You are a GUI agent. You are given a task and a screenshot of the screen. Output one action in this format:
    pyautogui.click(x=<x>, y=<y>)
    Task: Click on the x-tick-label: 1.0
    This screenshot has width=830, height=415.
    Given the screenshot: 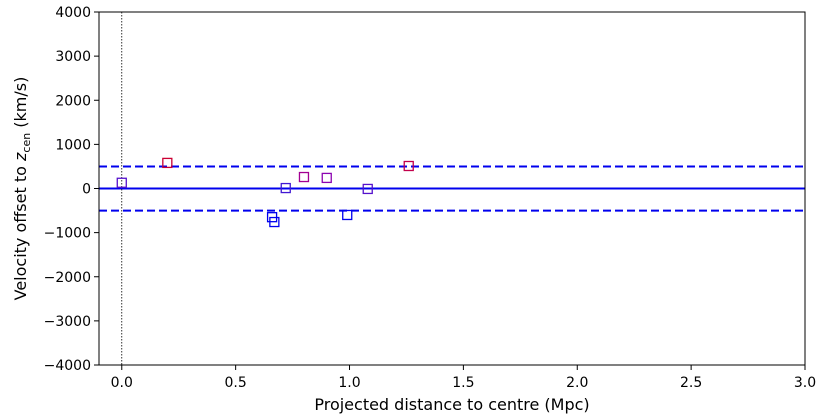 What is the action you would take?
    pyautogui.click(x=349, y=383)
    